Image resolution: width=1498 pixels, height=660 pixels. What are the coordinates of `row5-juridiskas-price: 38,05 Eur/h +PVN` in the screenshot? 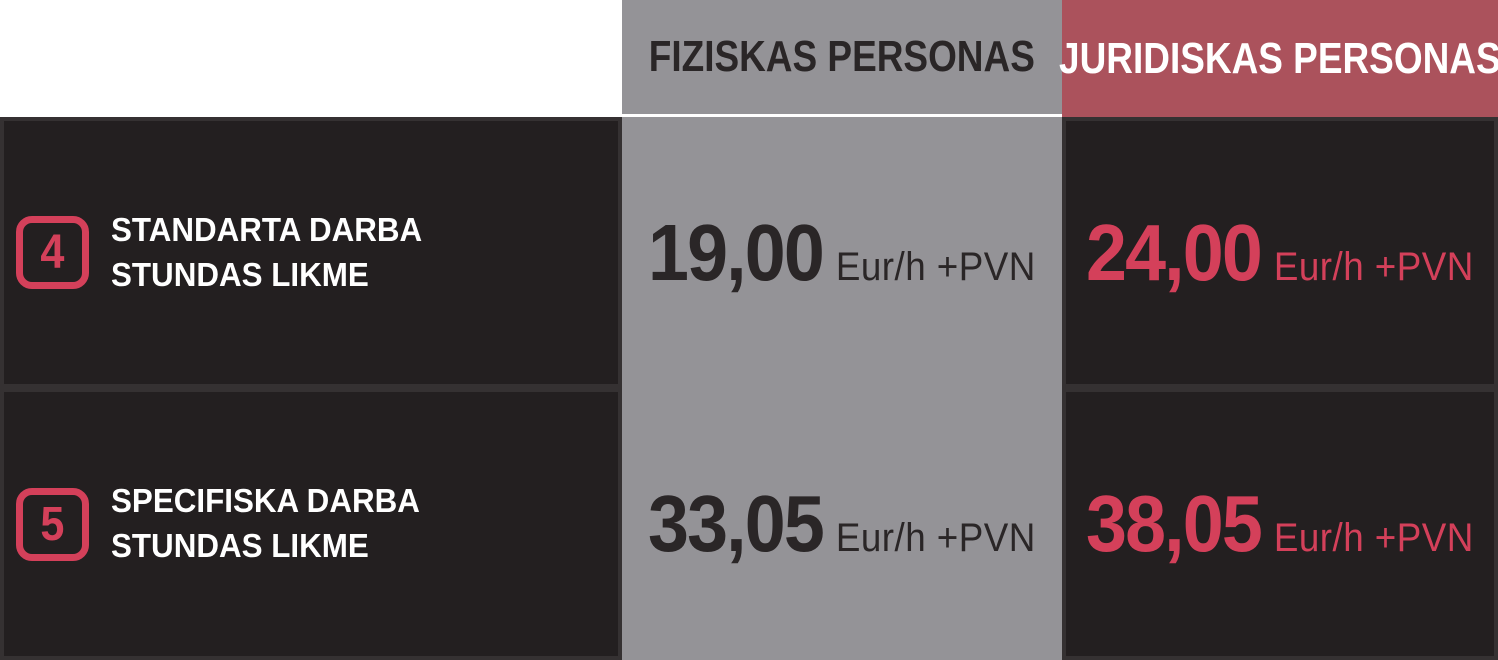 It's located at (1280, 524).